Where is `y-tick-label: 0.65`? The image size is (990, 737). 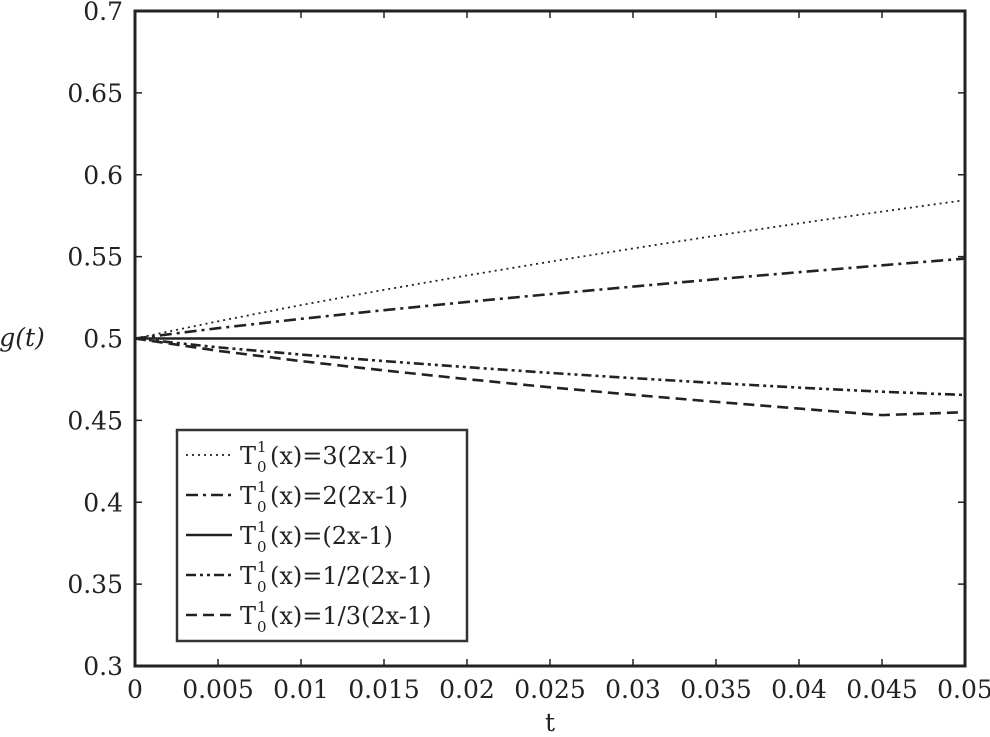 y-tick-label: 0.65 is located at coordinates (95, 93).